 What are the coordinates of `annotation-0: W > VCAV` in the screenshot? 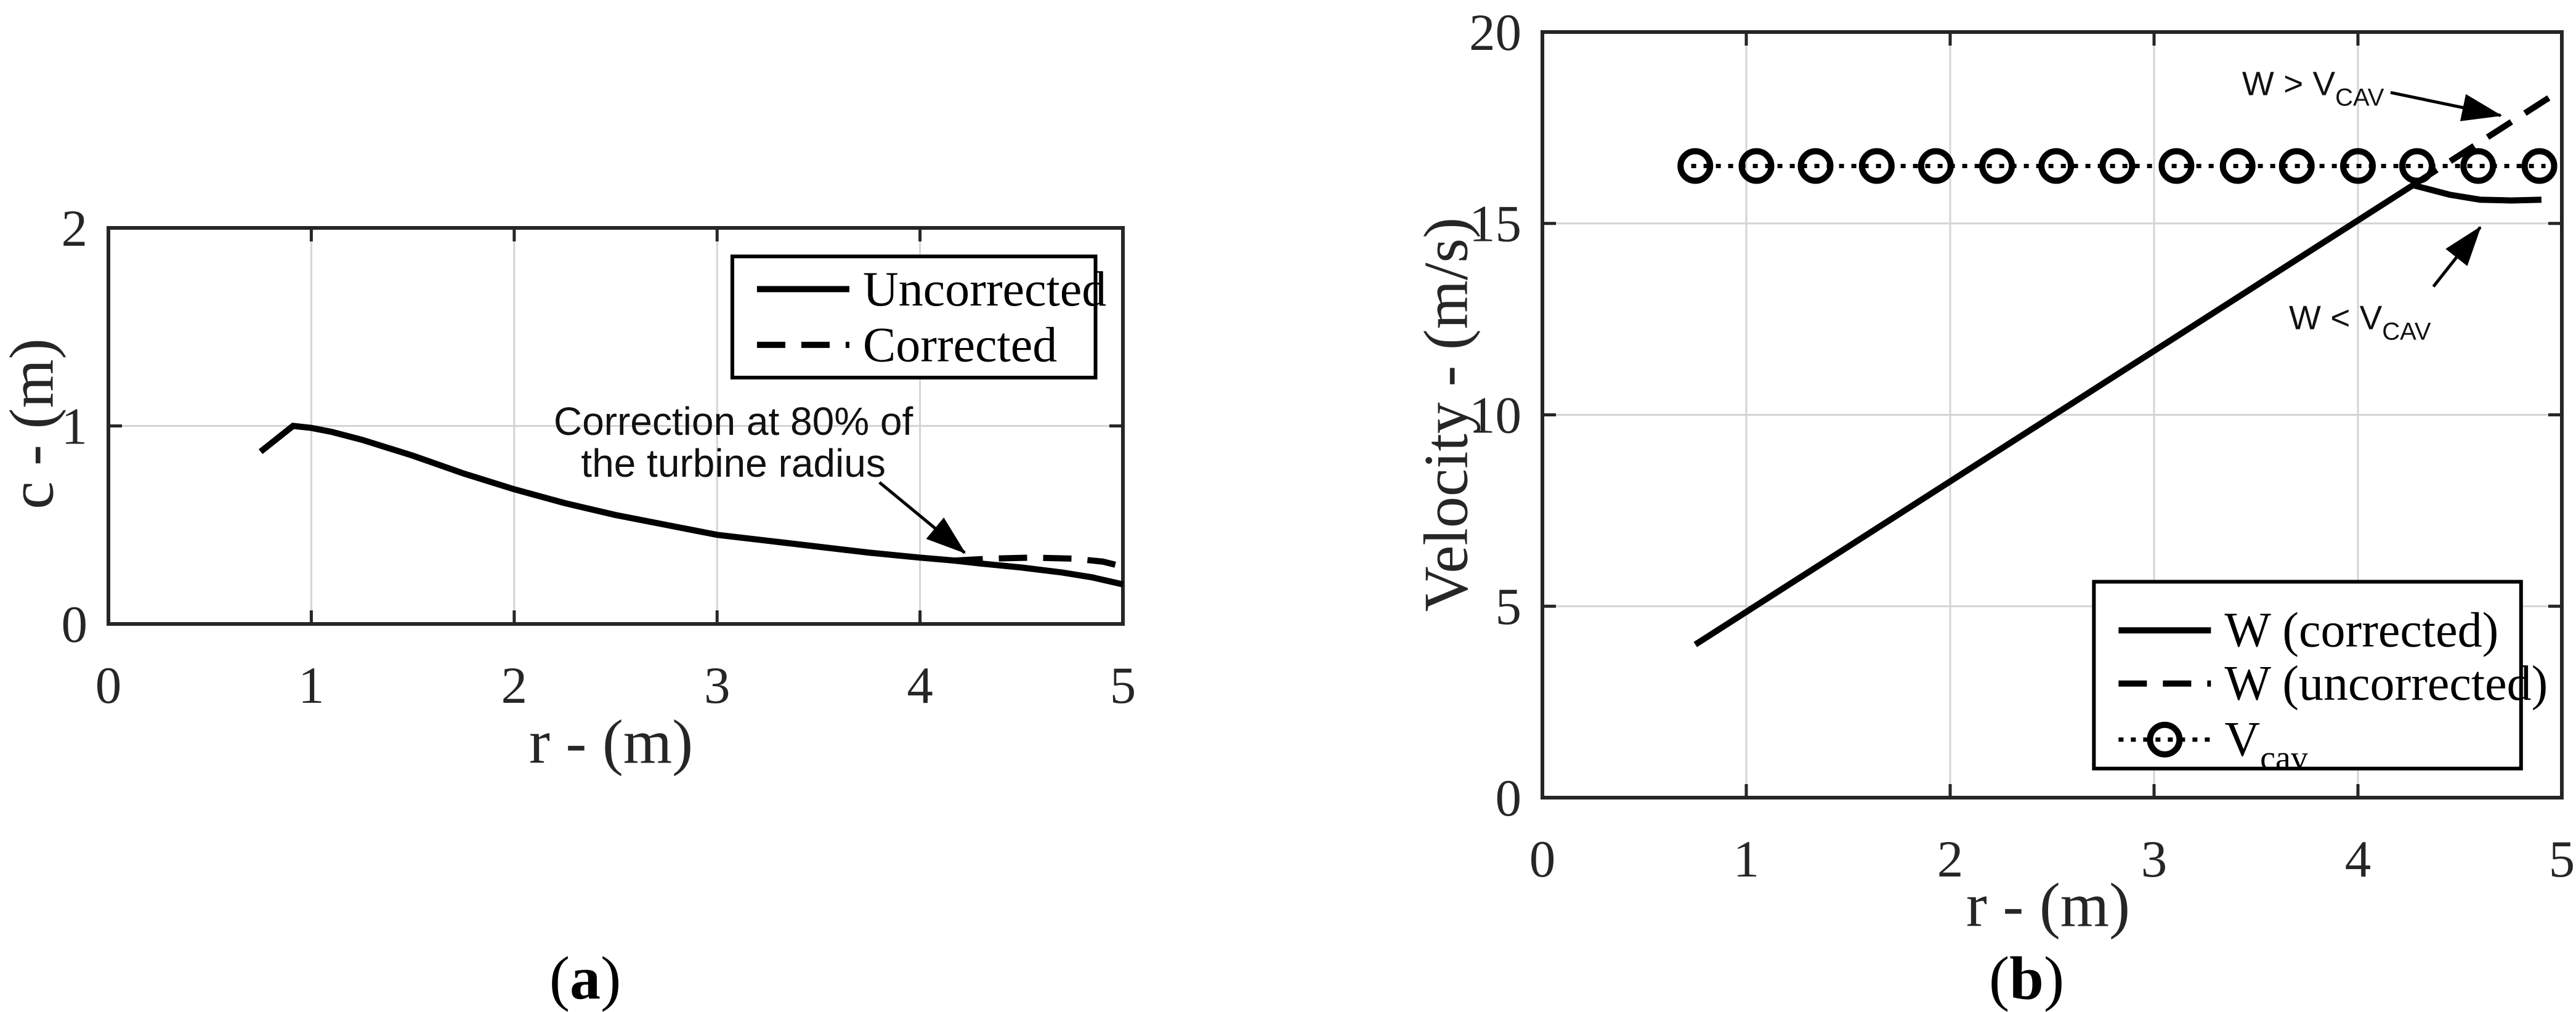 It's located at (2372, 93).